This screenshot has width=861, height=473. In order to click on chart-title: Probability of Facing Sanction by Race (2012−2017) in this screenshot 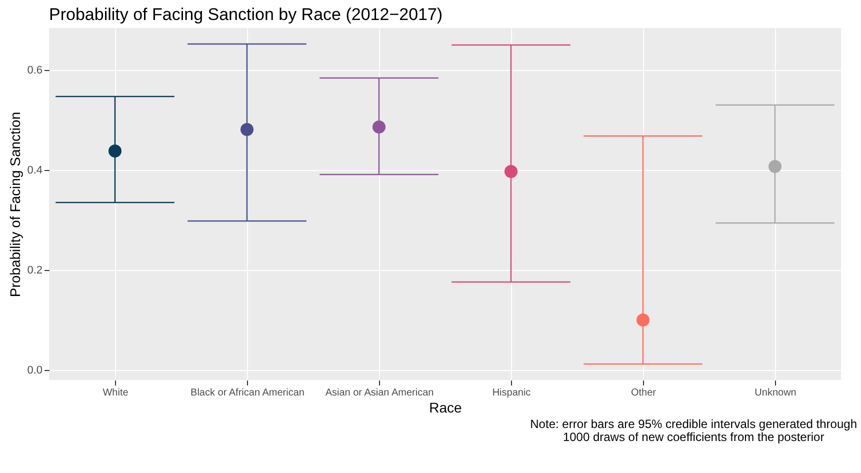, I will do `click(246, 14)`.